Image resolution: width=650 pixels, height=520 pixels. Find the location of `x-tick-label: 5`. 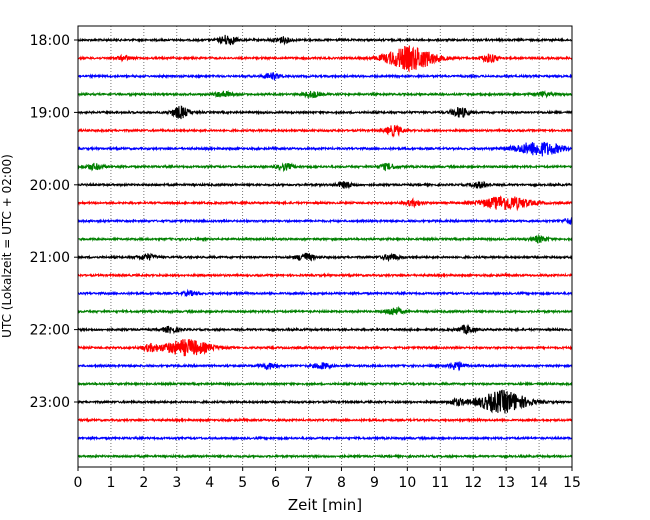

x-tick-label: 5 is located at coordinates (242, 483).